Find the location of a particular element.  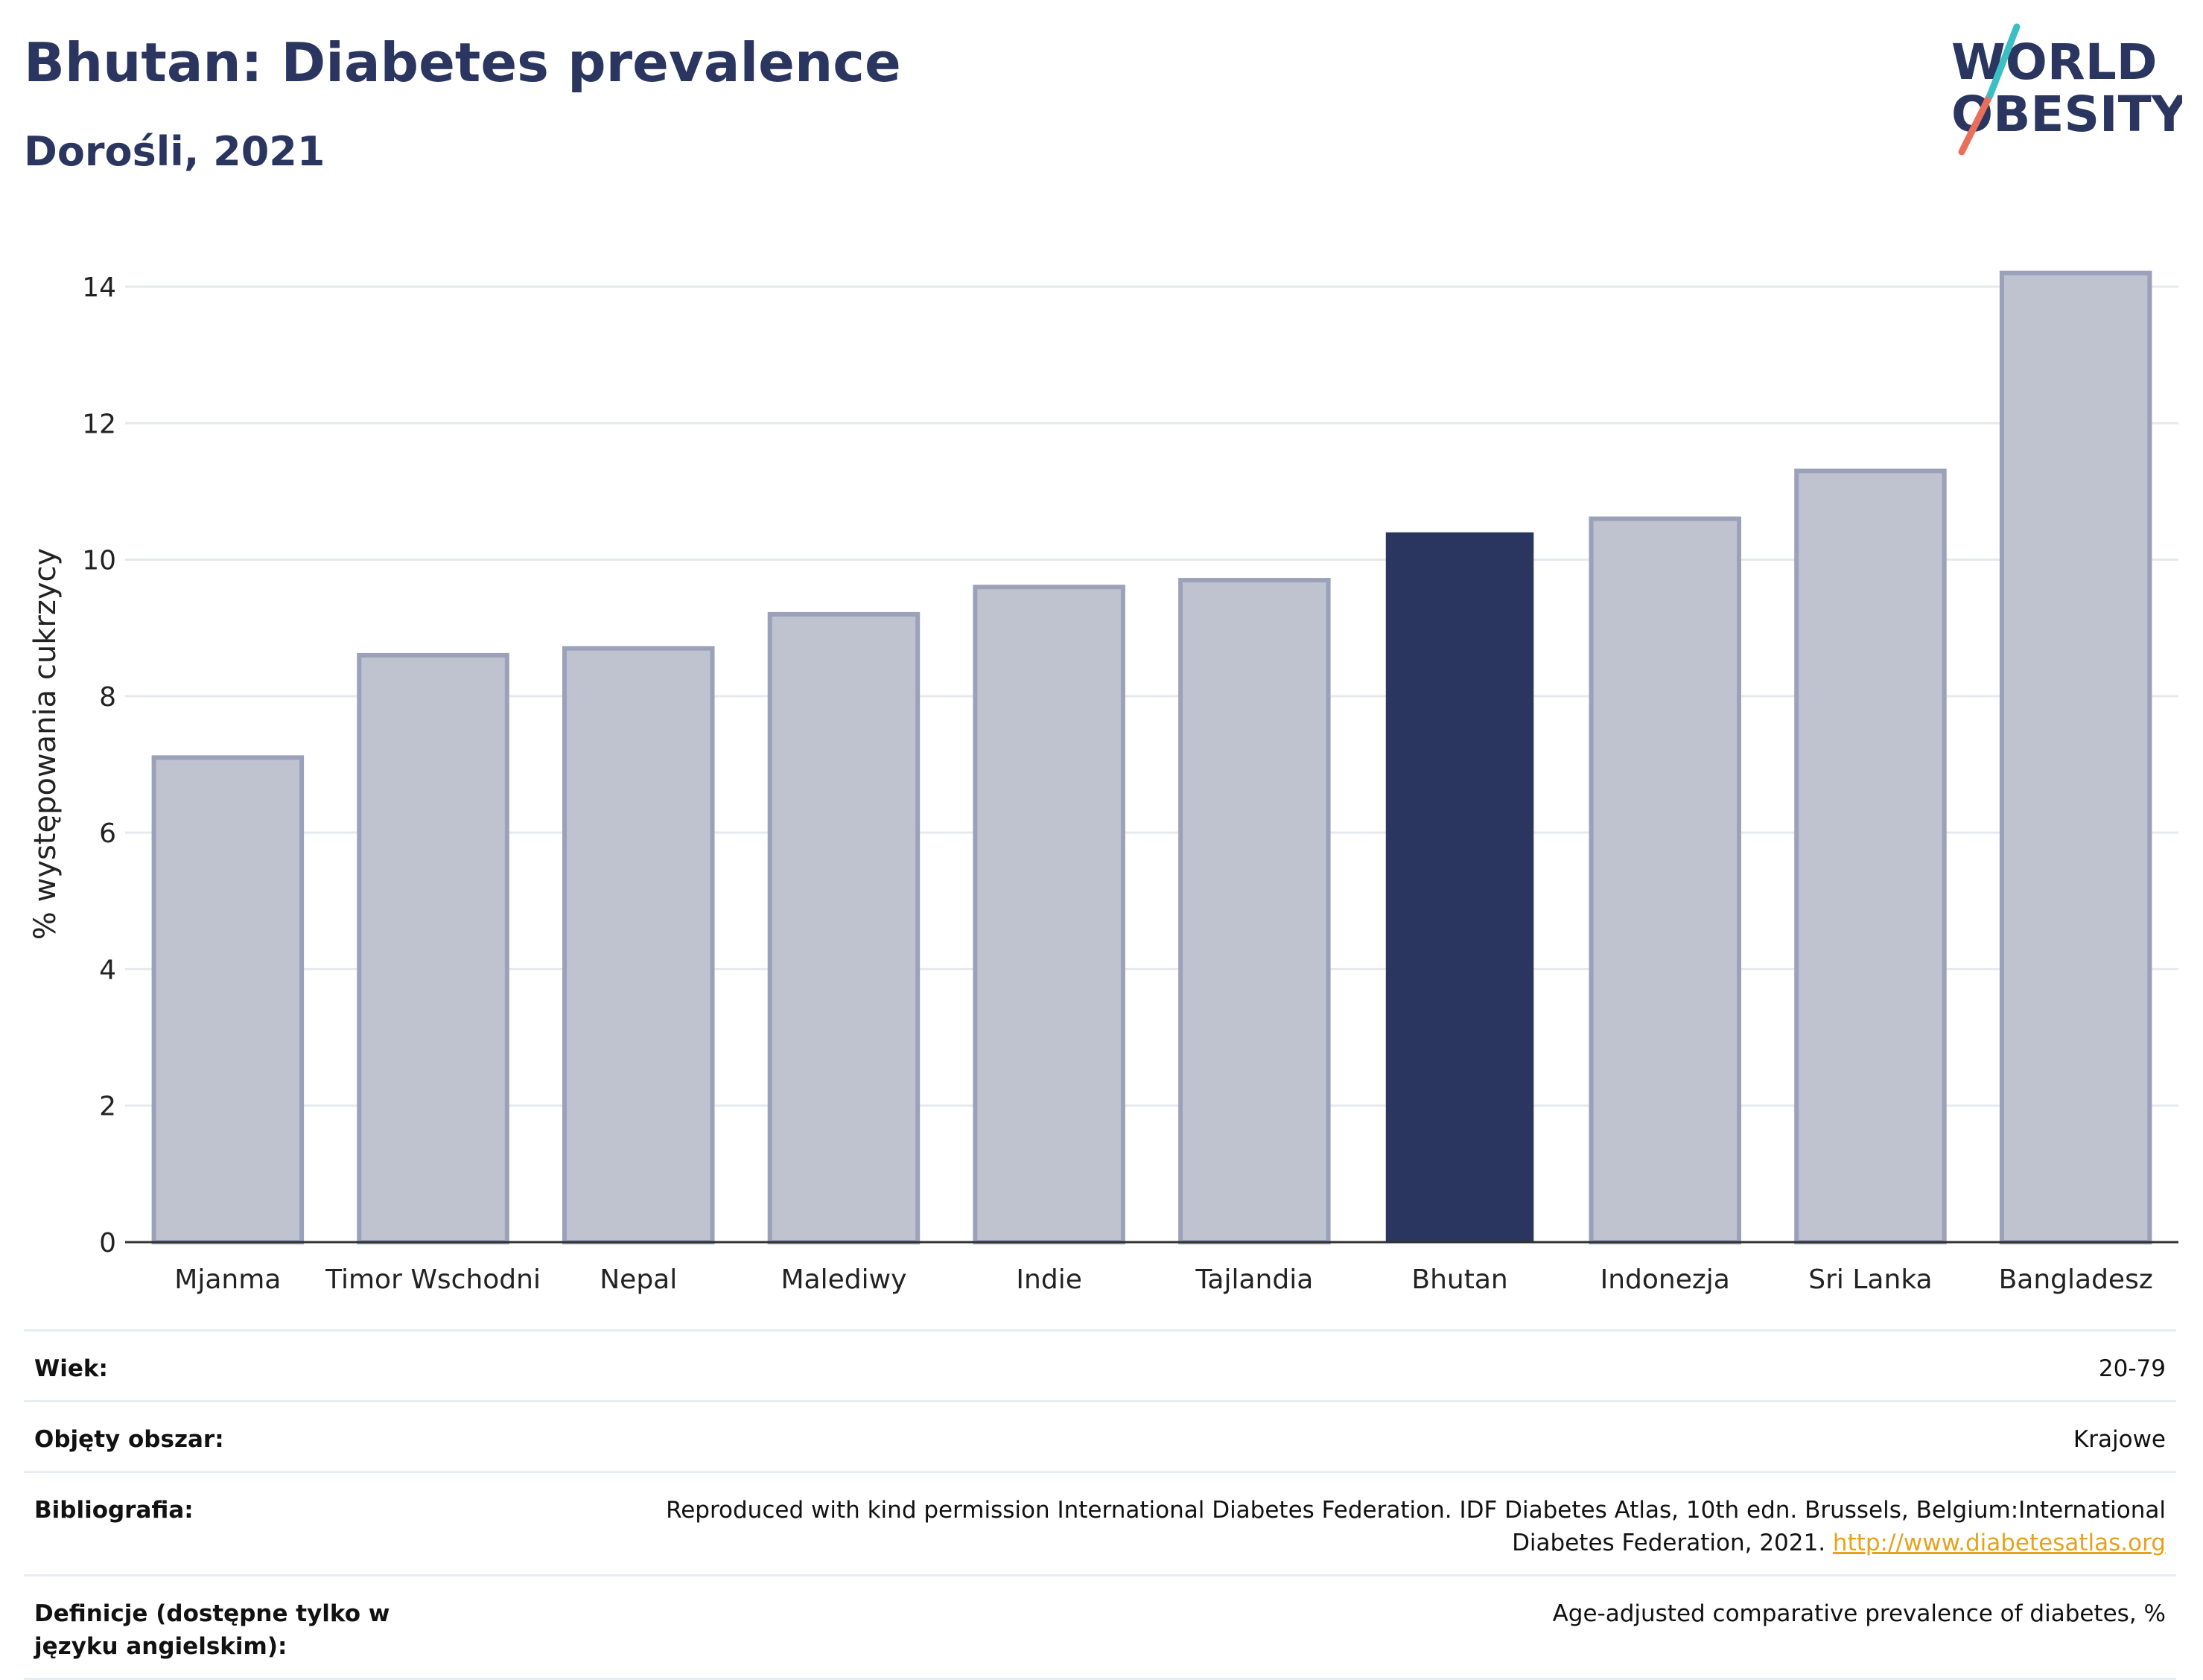

bibliography-text-line-2: Diabetes Federation, 2021. is located at coordinates (1669, 1543).